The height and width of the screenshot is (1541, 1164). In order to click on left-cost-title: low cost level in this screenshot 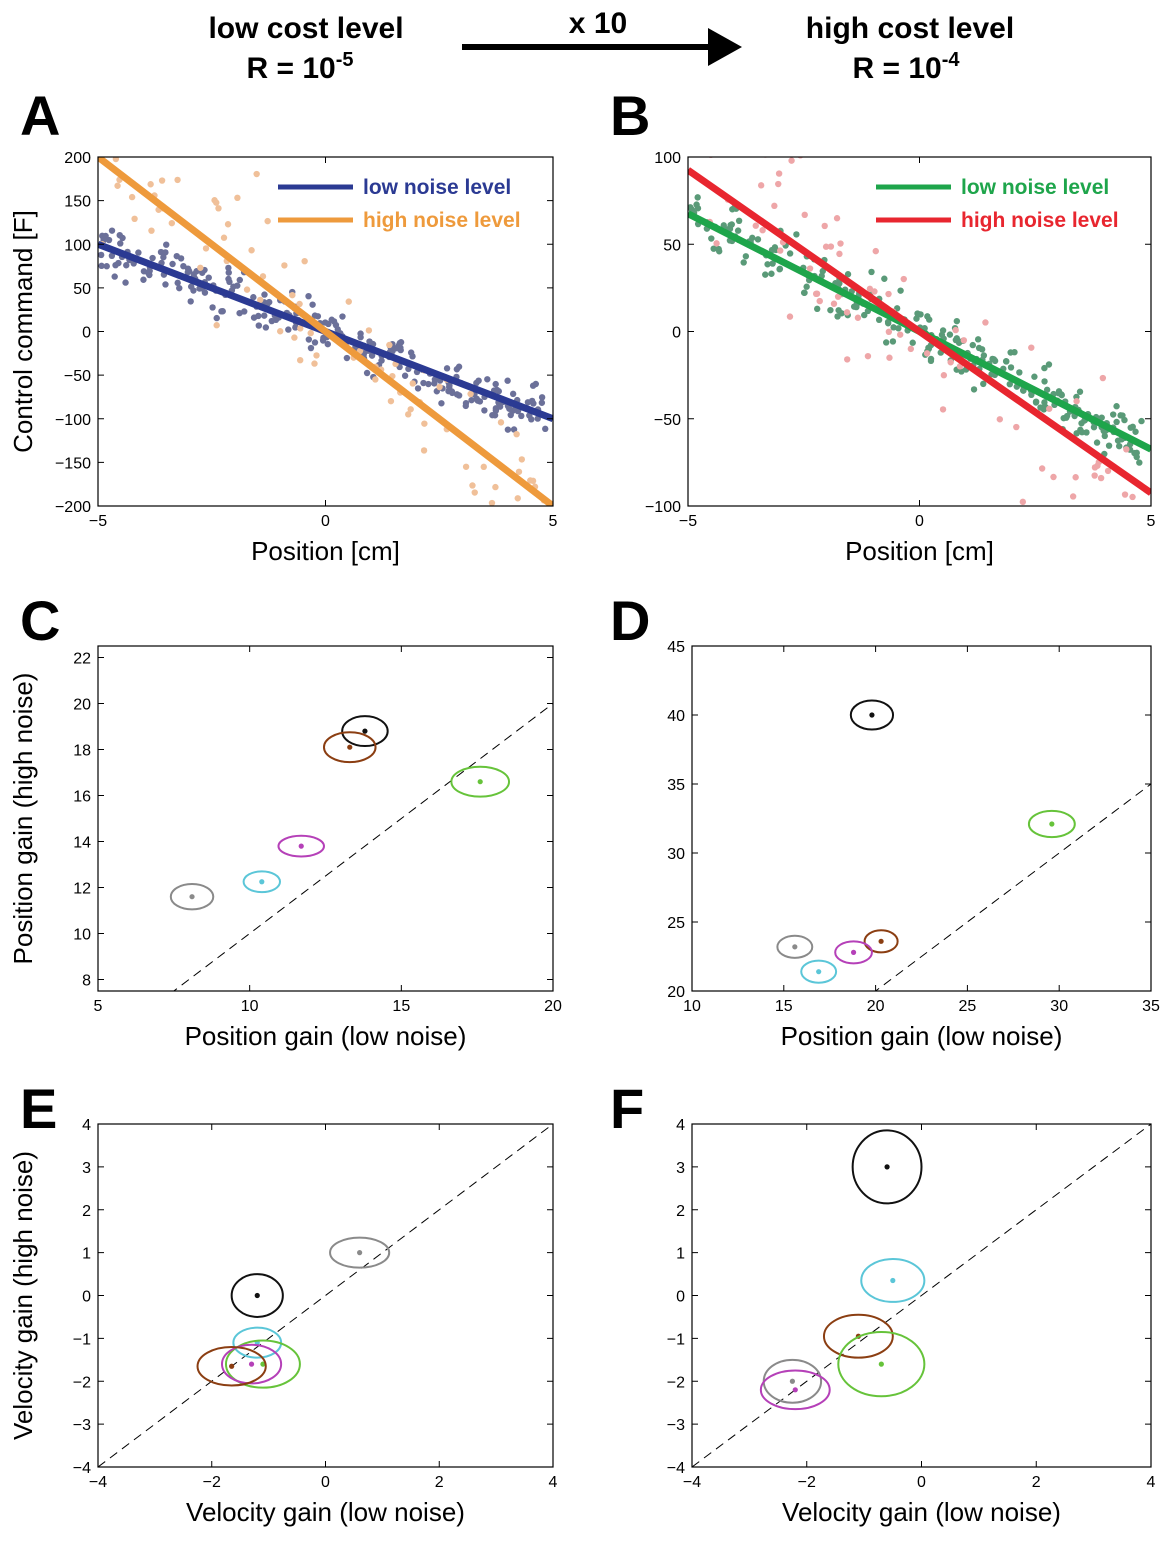, I will do `click(305, 28)`.